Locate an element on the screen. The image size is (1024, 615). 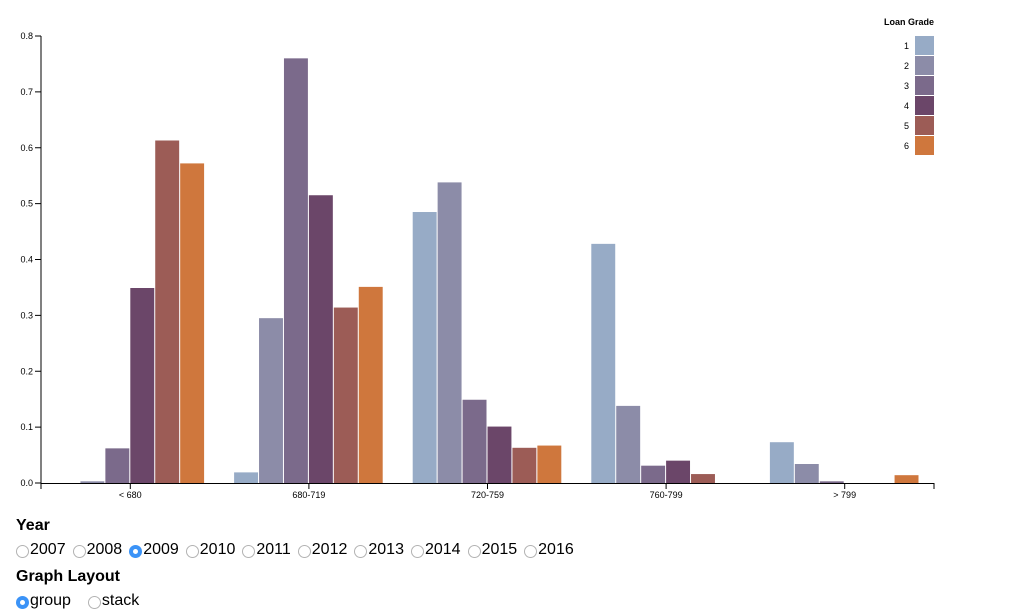
year-label: 2014 is located at coordinates (442, 549).